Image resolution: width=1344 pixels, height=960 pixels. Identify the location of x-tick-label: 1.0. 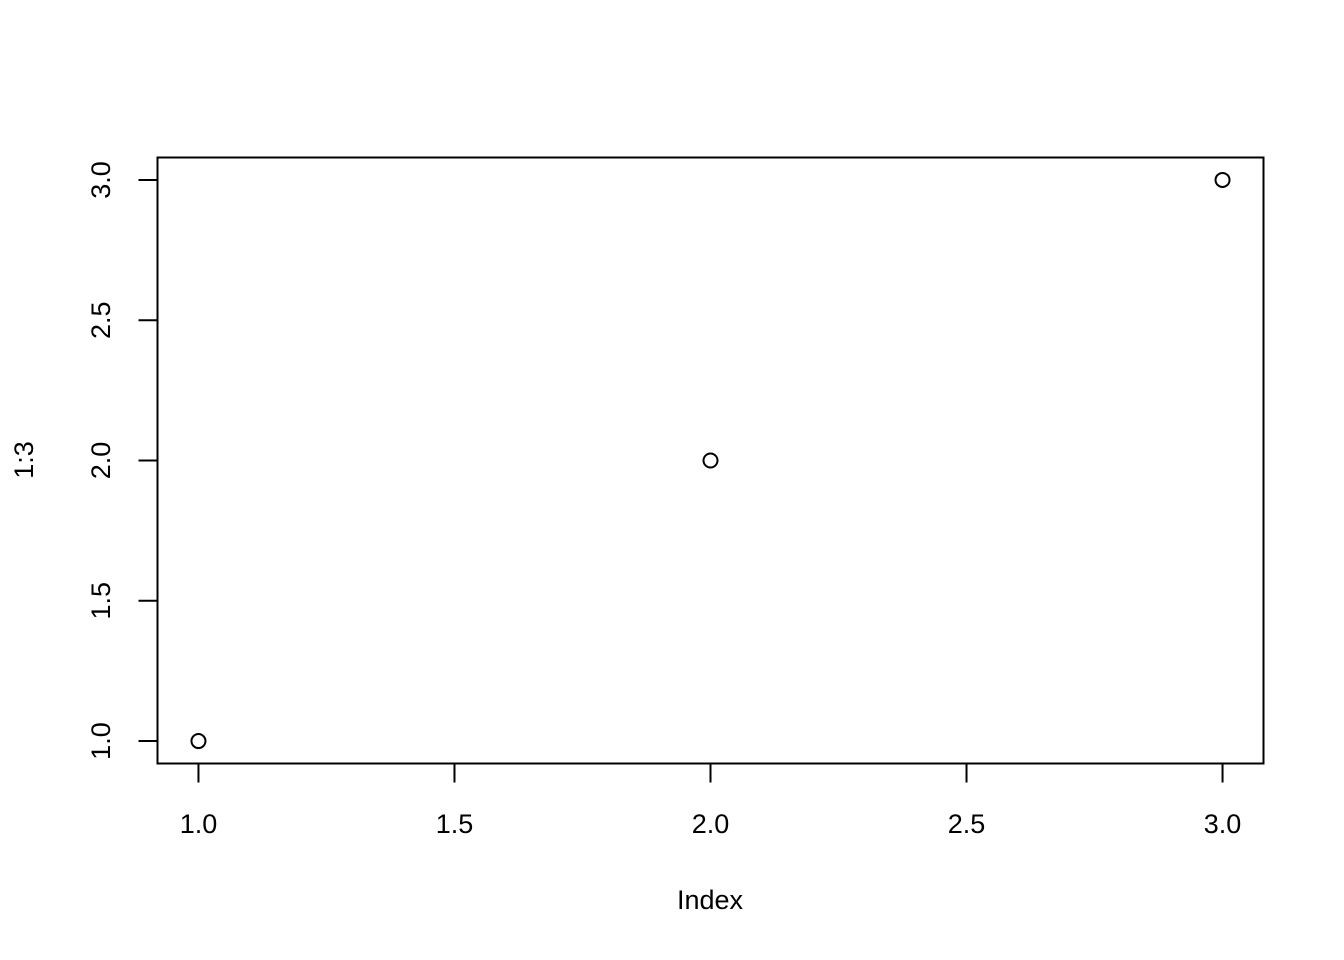
(199, 824).